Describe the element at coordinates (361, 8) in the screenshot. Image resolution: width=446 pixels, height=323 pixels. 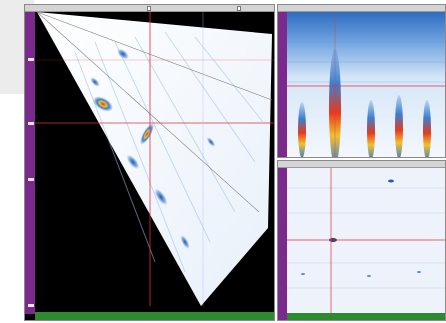
I see `bscan-titlebar` at that location.